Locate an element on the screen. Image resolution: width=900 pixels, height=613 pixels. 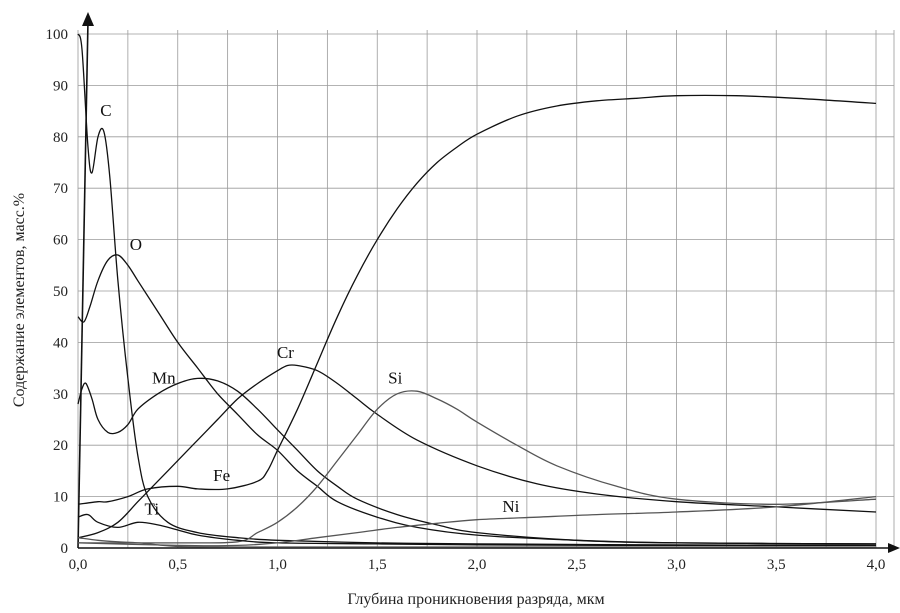
series-label-fe: Fe is located at coordinates (221, 475).